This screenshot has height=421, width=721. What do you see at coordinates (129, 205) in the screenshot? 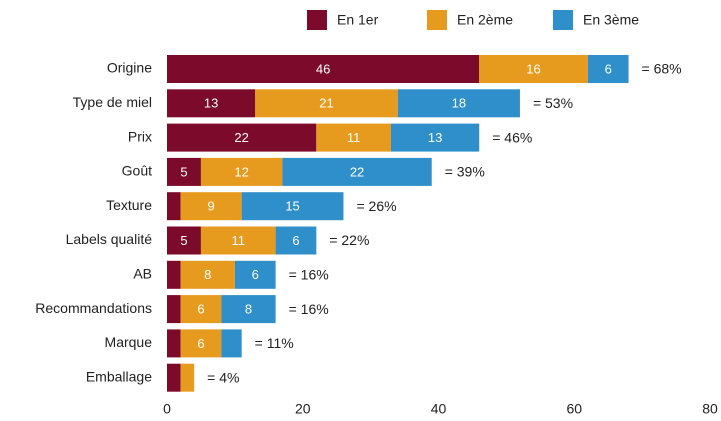
I see `y-tick-label: Texture` at bounding box center [129, 205].